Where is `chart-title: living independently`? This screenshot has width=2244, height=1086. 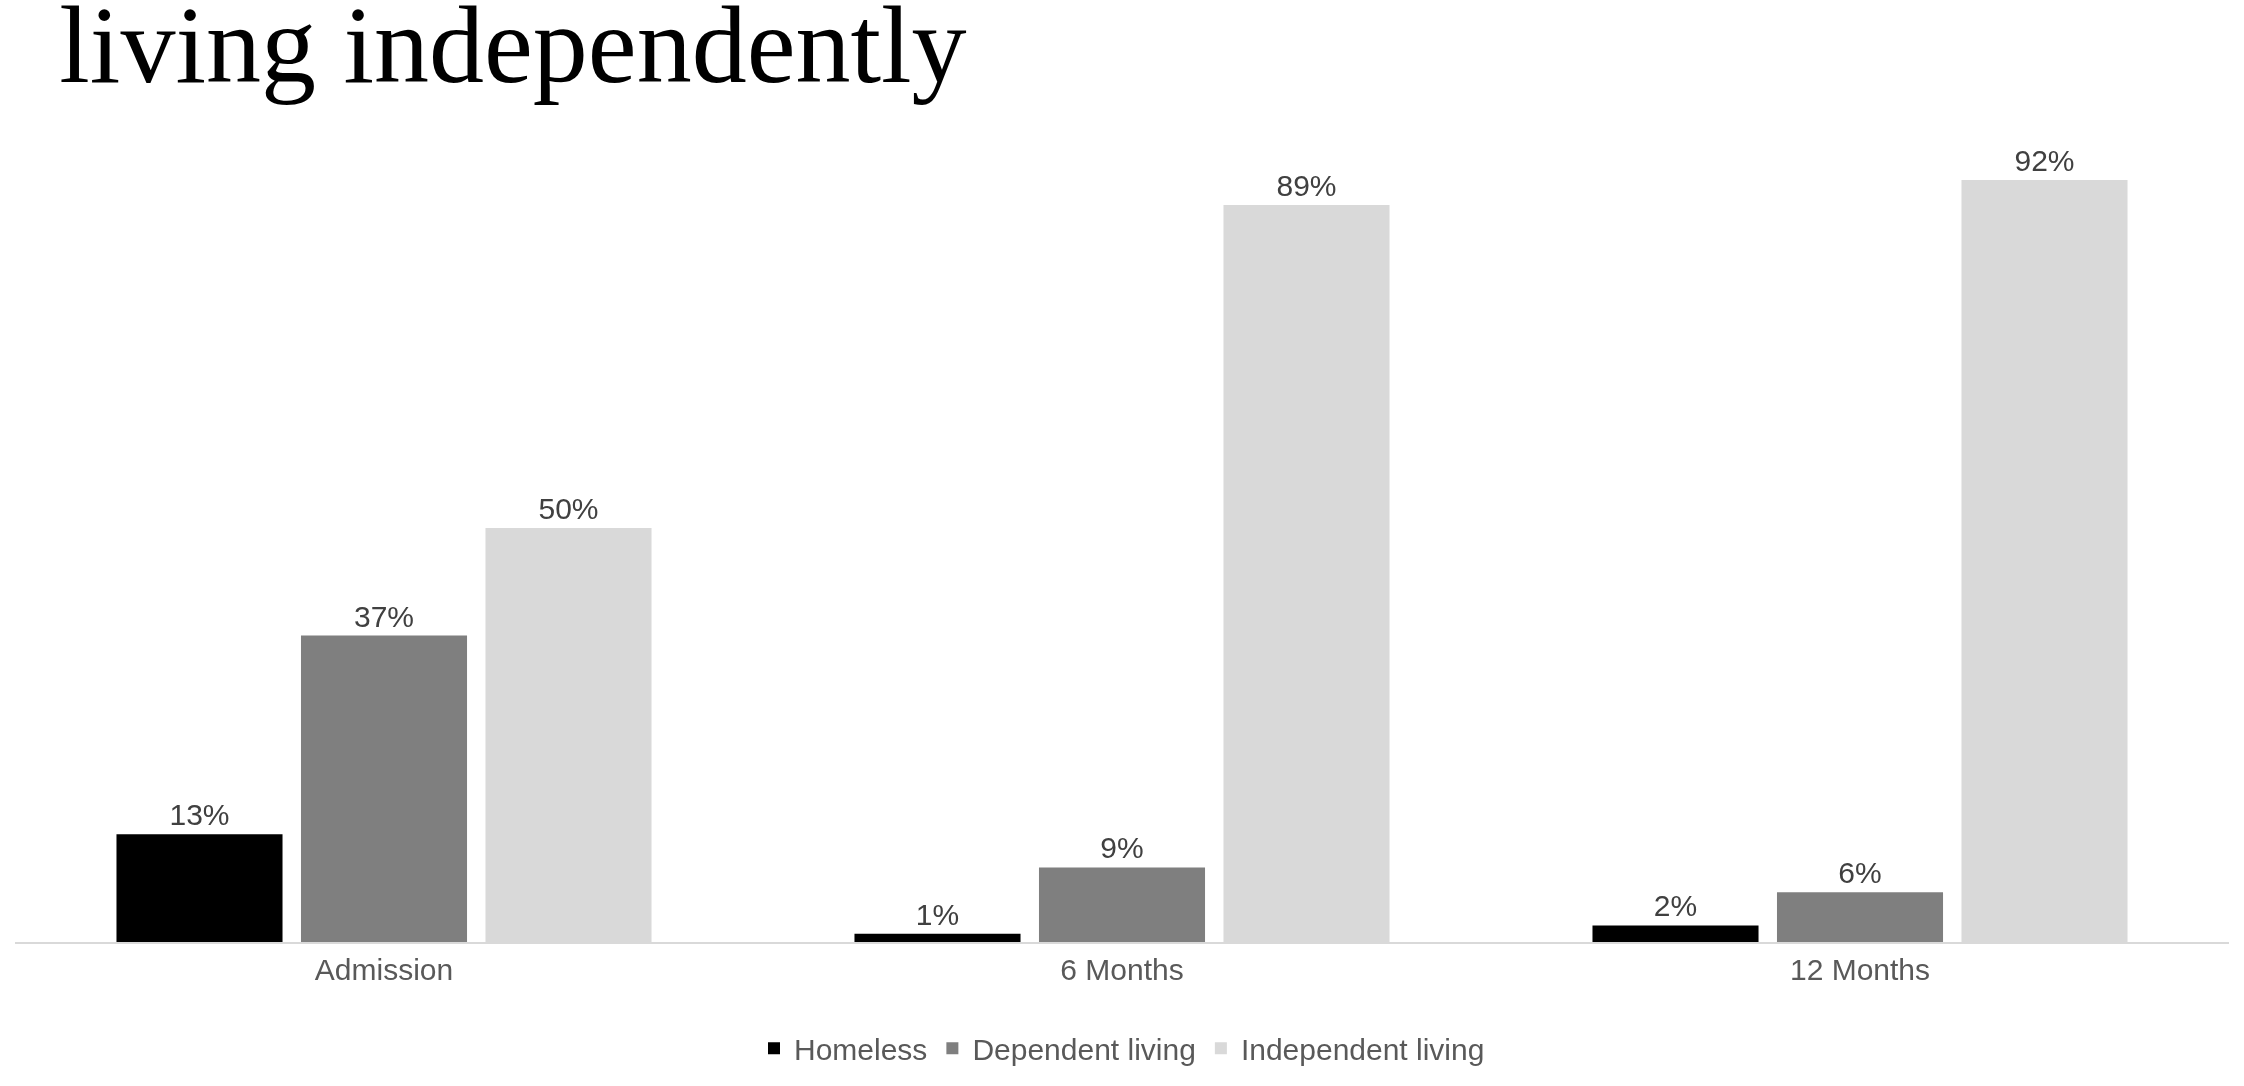 chart-title: living independently is located at coordinates (513, 53).